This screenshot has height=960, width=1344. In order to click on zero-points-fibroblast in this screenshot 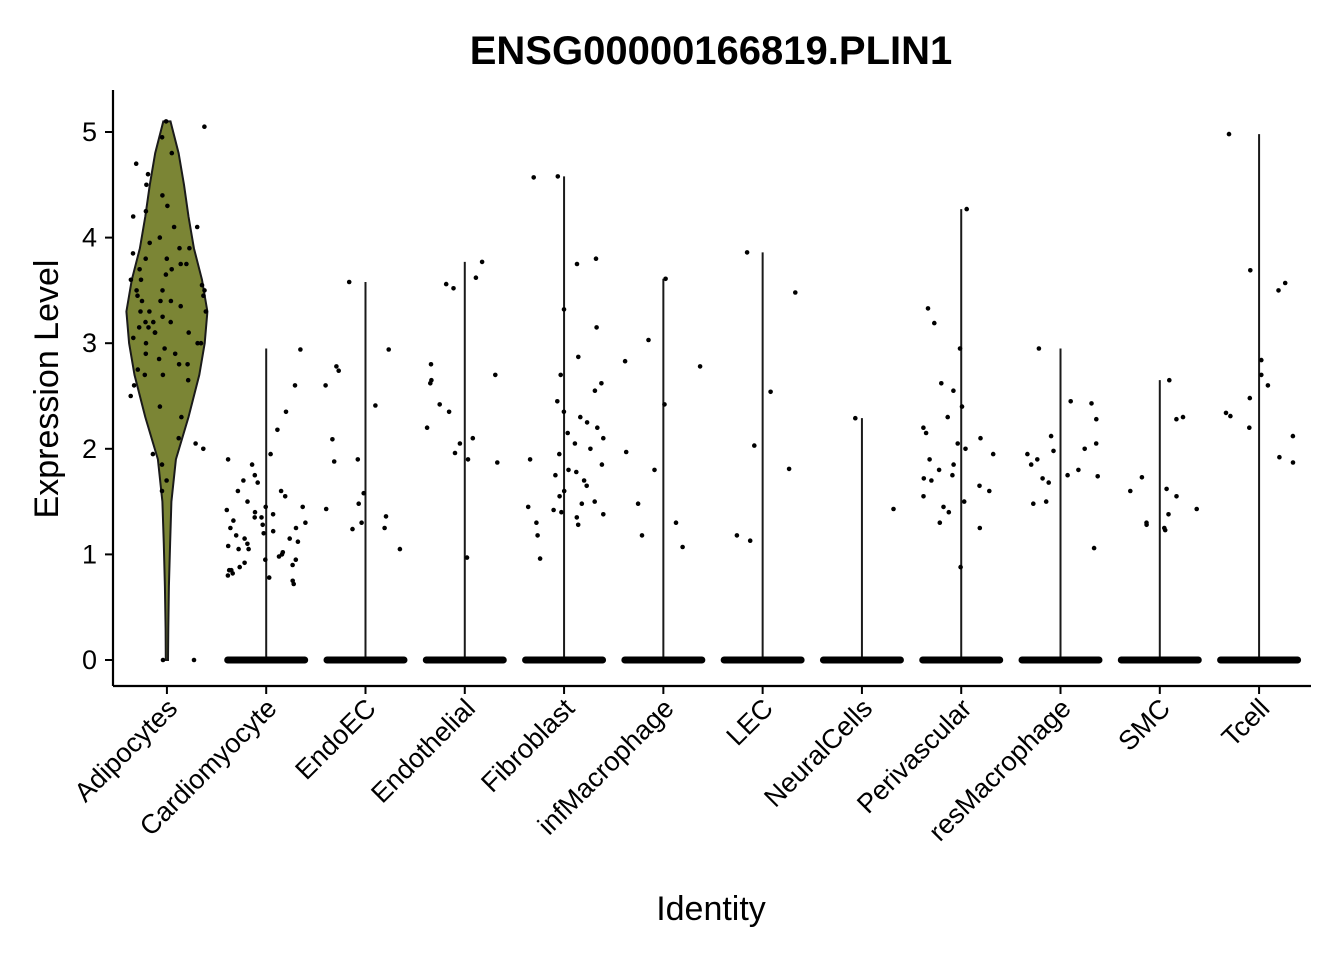, I will do `click(564, 660)`.